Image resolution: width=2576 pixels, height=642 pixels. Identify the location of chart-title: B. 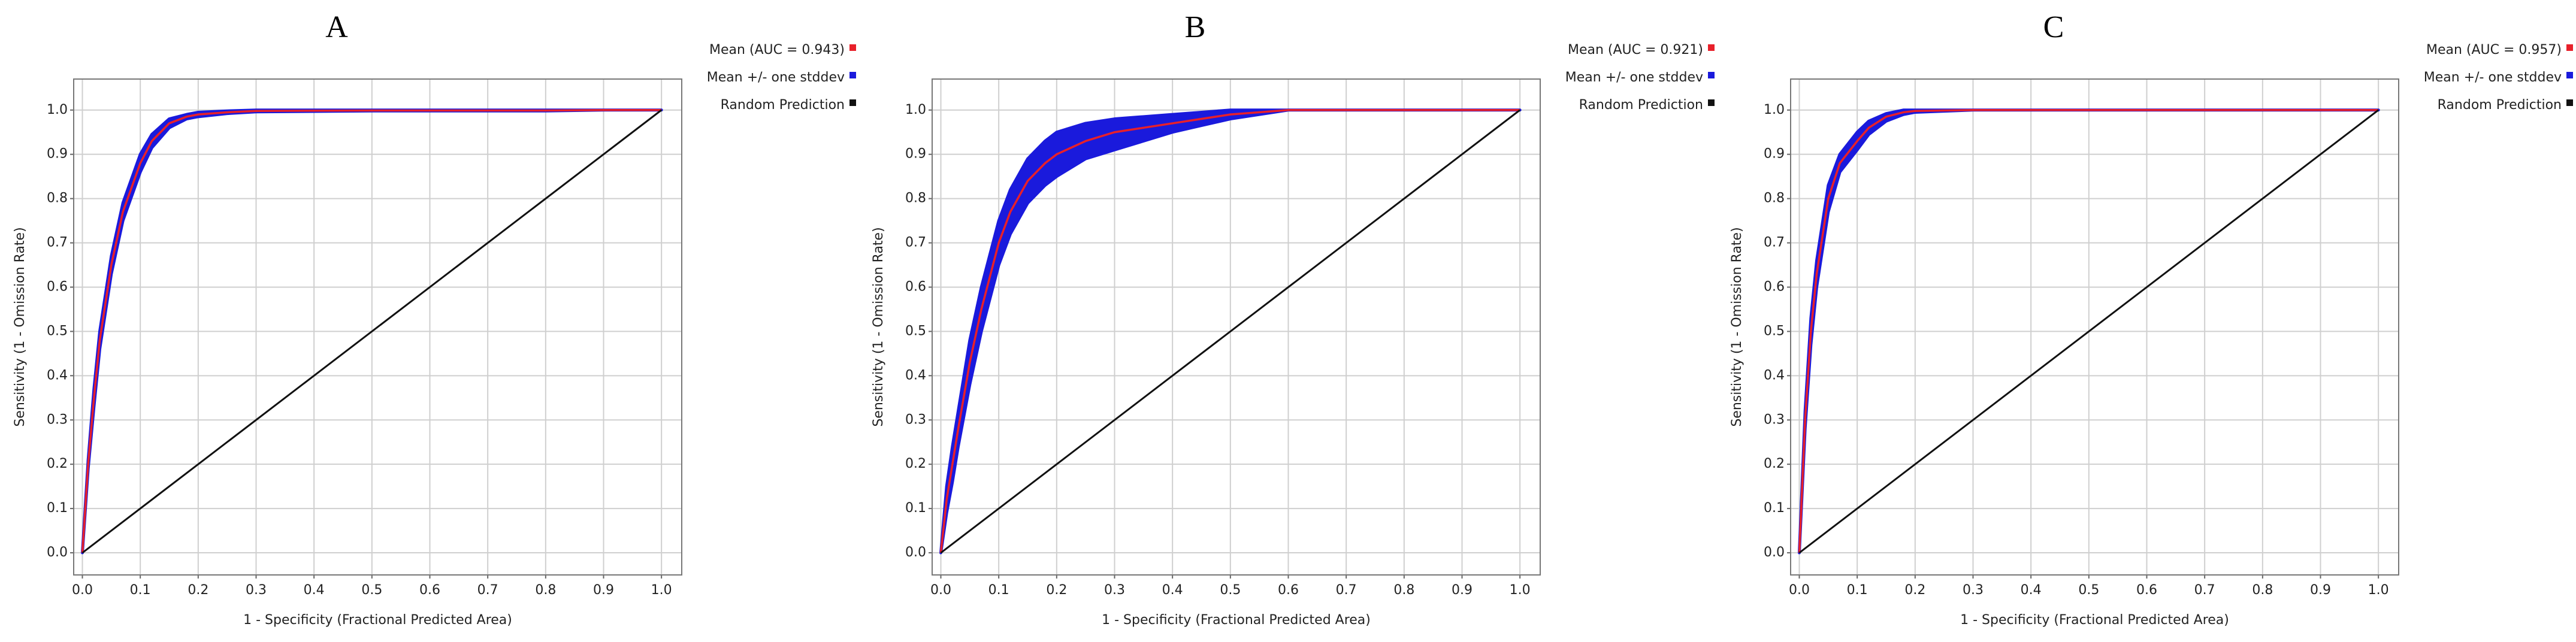
(1195, 27).